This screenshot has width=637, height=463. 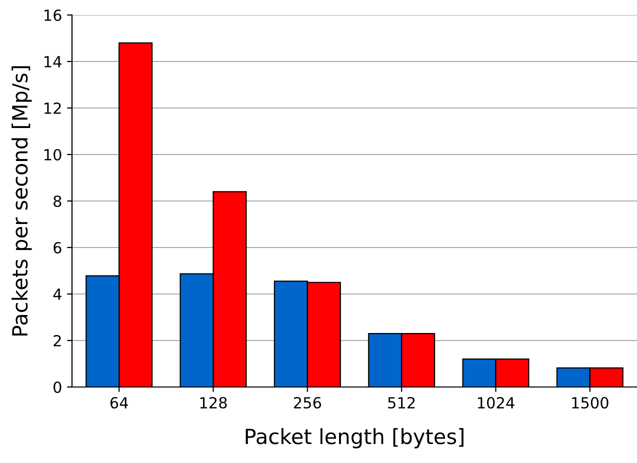 I want to click on y-tick-label: 0, so click(x=58, y=387).